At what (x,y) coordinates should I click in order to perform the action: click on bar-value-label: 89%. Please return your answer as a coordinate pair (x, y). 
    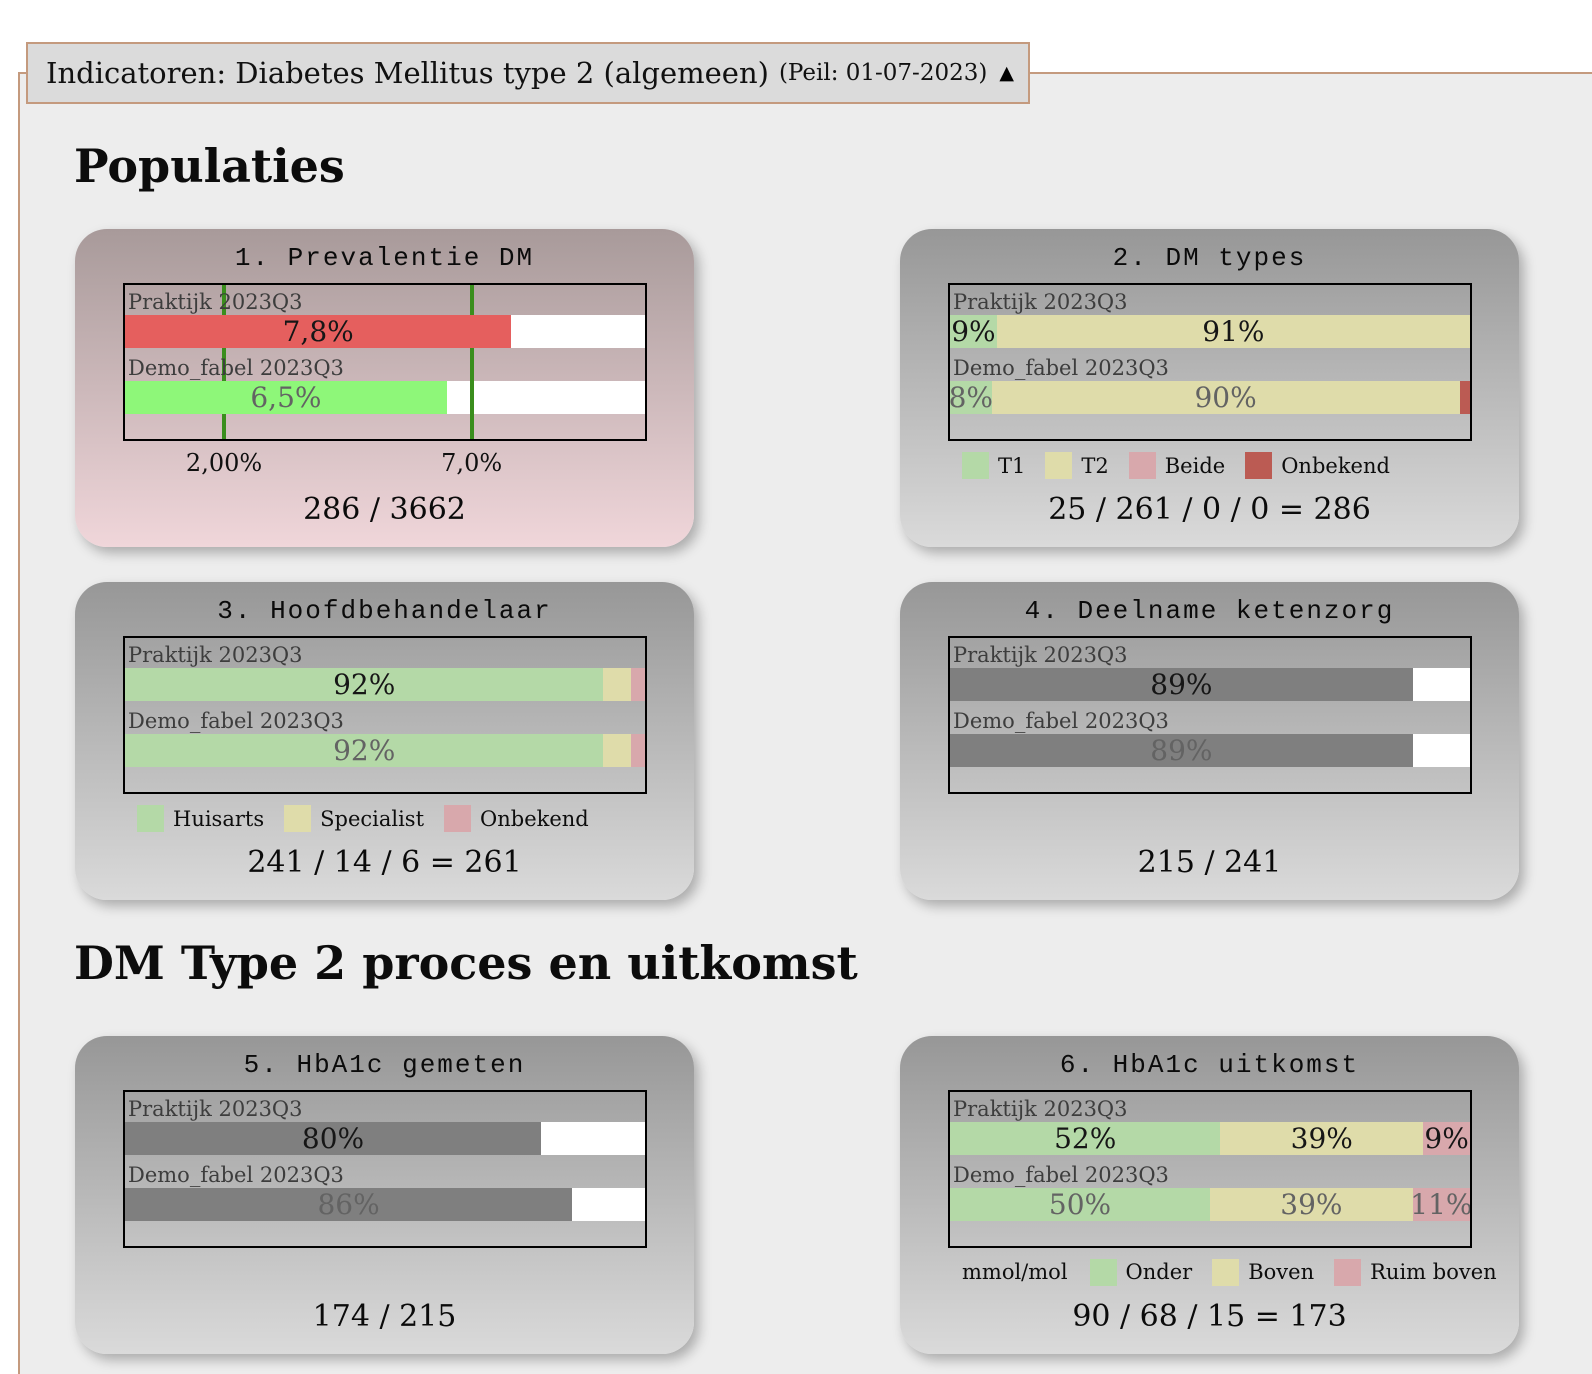
    Looking at the image, I should click on (1181, 685).